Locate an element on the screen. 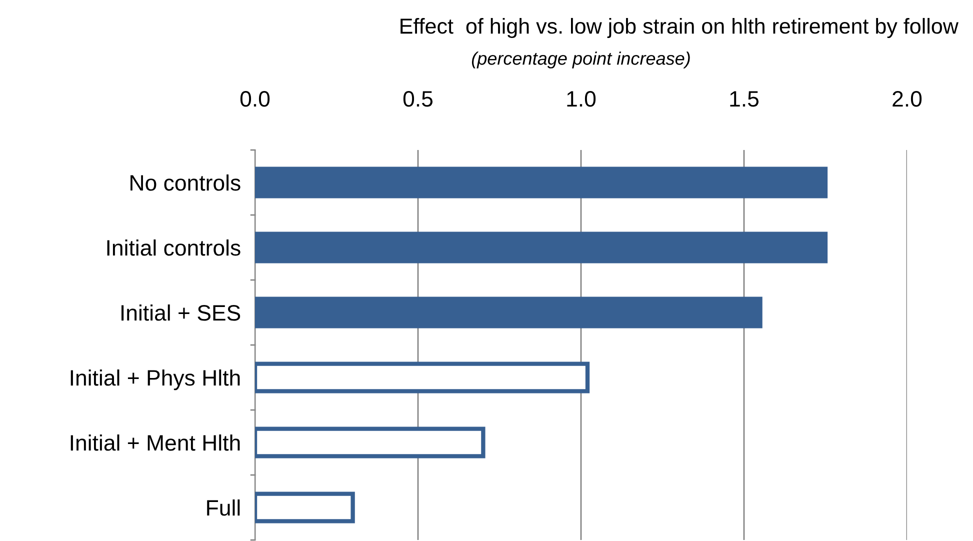 The image size is (973, 541). x-tick-label: 1.5 is located at coordinates (744, 99).